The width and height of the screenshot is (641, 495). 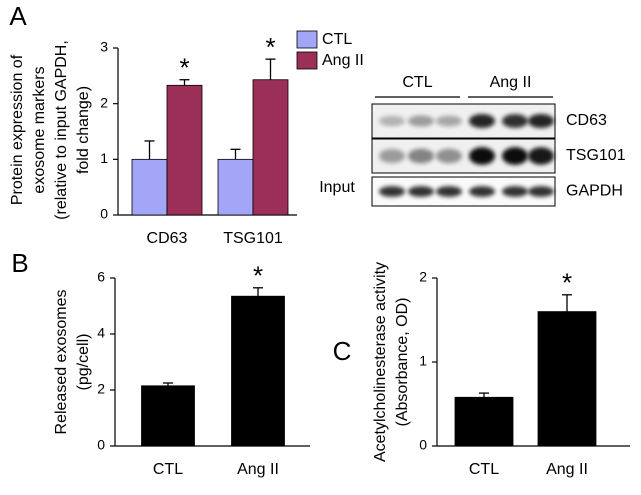 What do you see at coordinates (594, 191) in the screenshot?
I see `blot-row-label: GAPDH` at bounding box center [594, 191].